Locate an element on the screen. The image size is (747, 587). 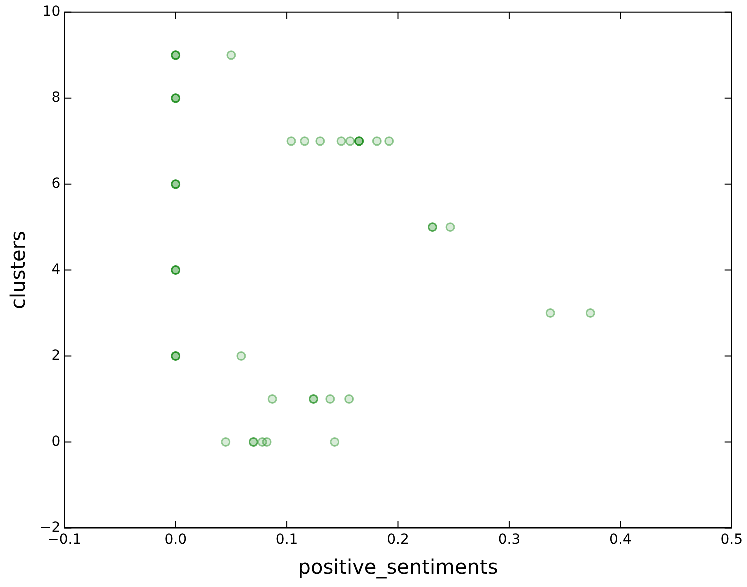
y-tick-label: 8 is located at coordinates (56, 98).